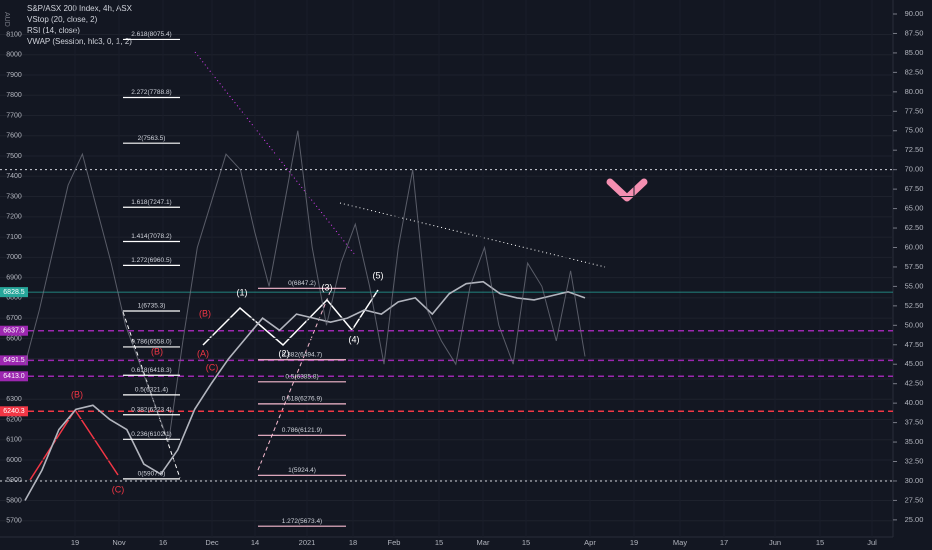 The height and width of the screenshot is (550, 932). What do you see at coordinates (151, 260) in the screenshot?
I see `fib-label: 1.272(6960.5)` at bounding box center [151, 260].